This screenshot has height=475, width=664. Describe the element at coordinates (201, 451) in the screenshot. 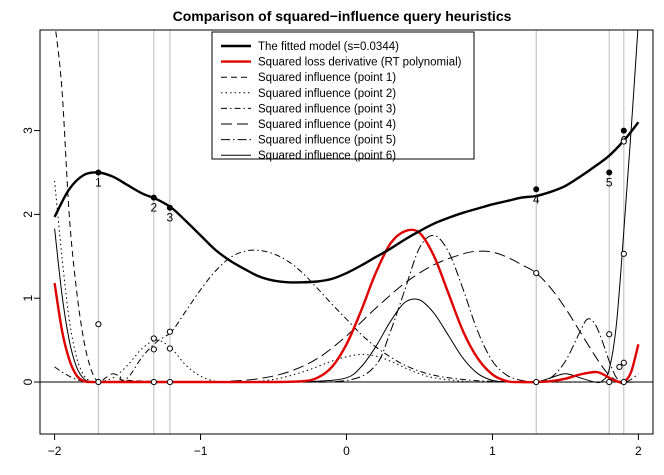

I see `x-tick-label-2: −1` at that location.